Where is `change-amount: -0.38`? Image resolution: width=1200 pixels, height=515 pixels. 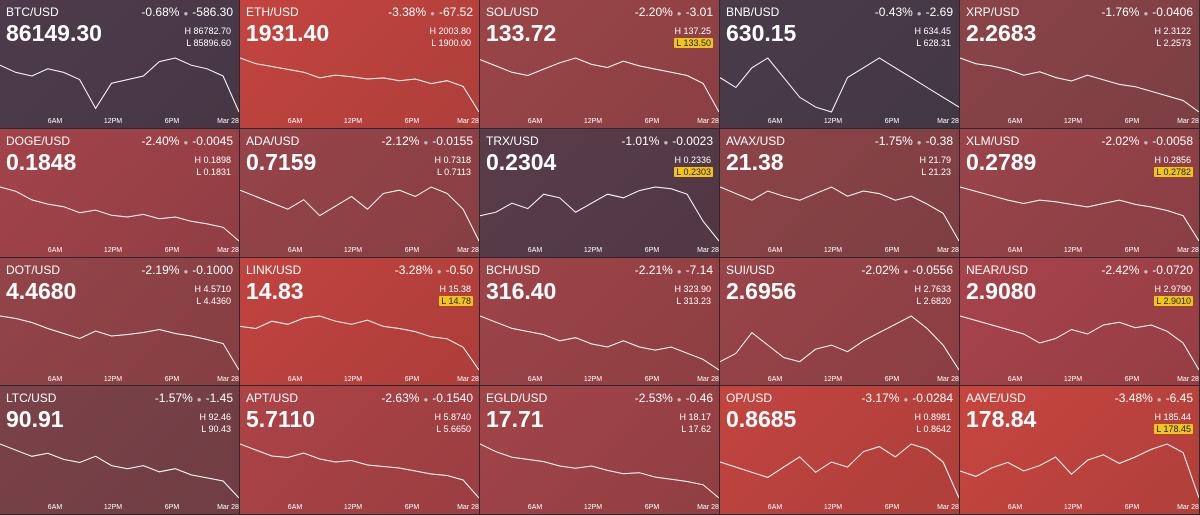 change-amount: -0.38 is located at coordinates (939, 140).